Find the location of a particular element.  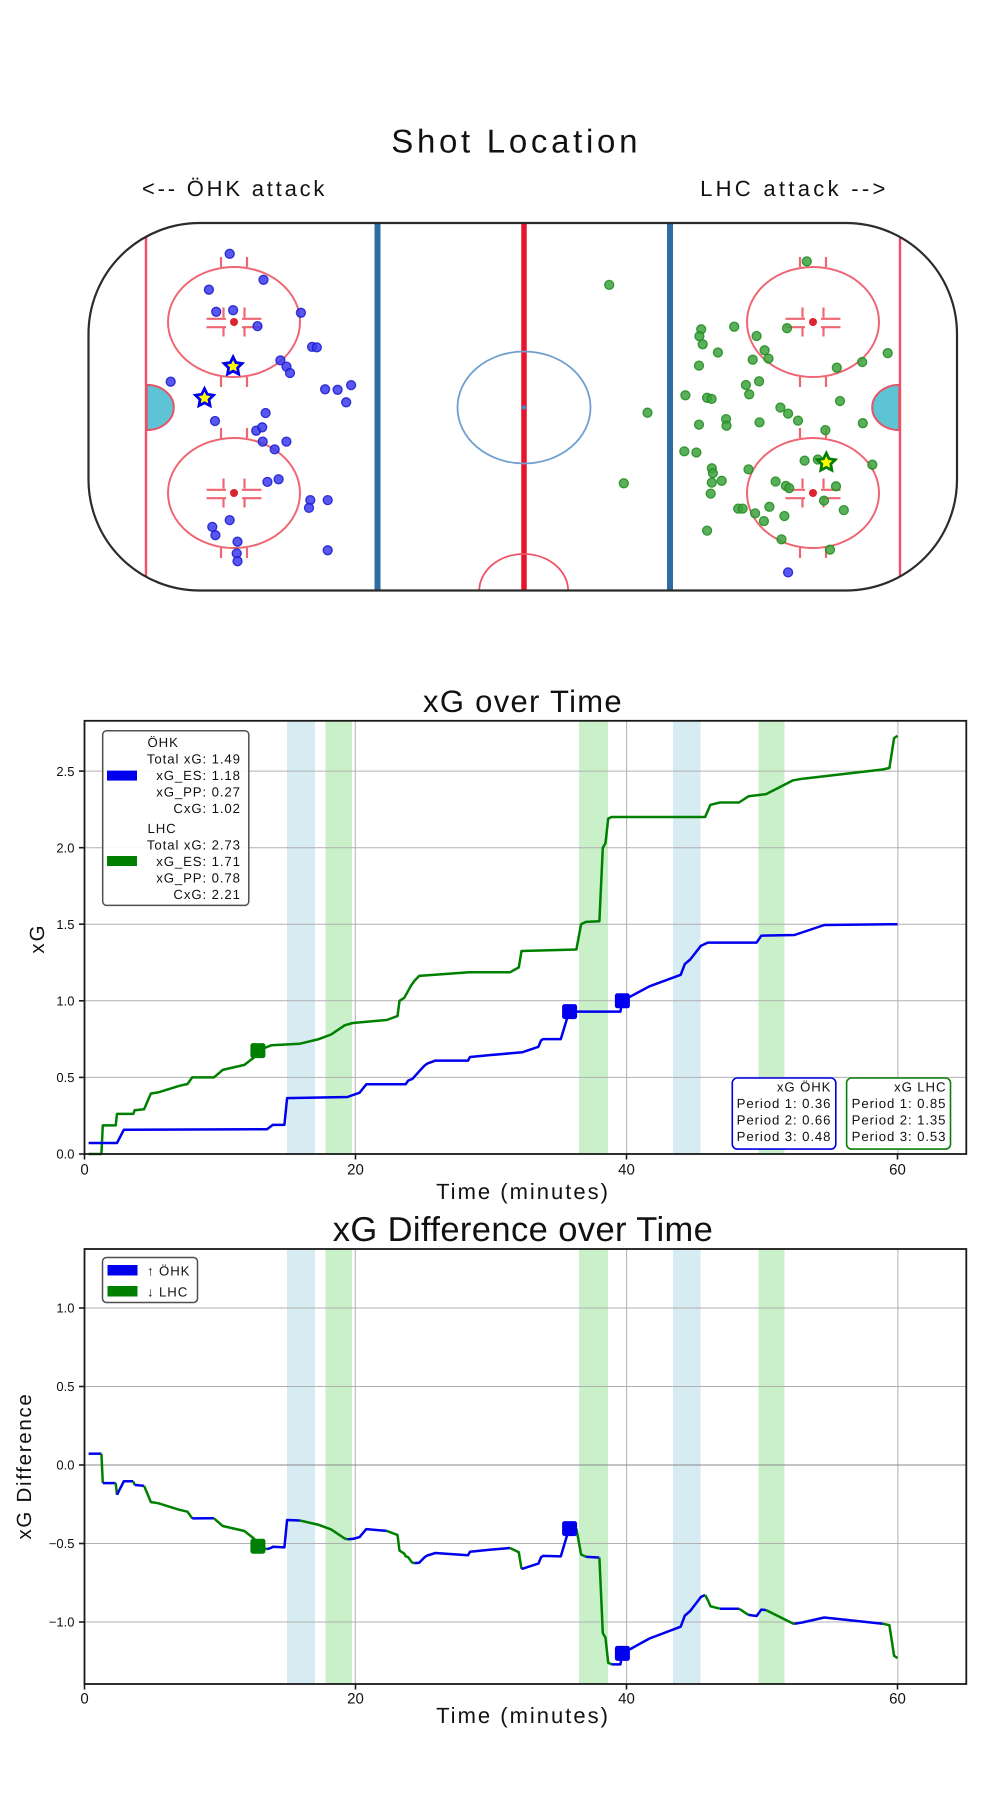

svg-text: xG ÖHK is located at coordinates (804, 1087).